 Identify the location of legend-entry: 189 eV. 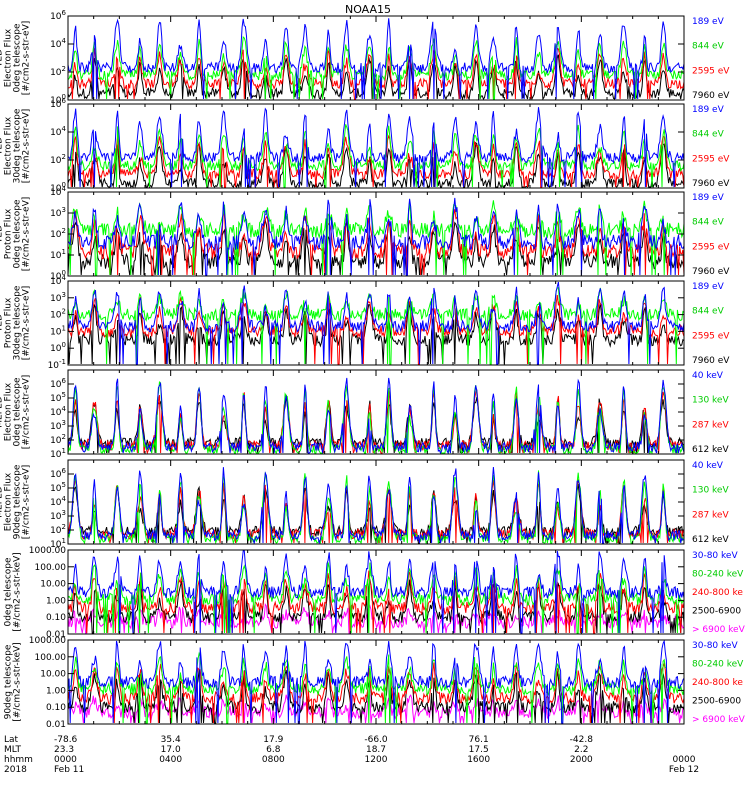
(708, 22).